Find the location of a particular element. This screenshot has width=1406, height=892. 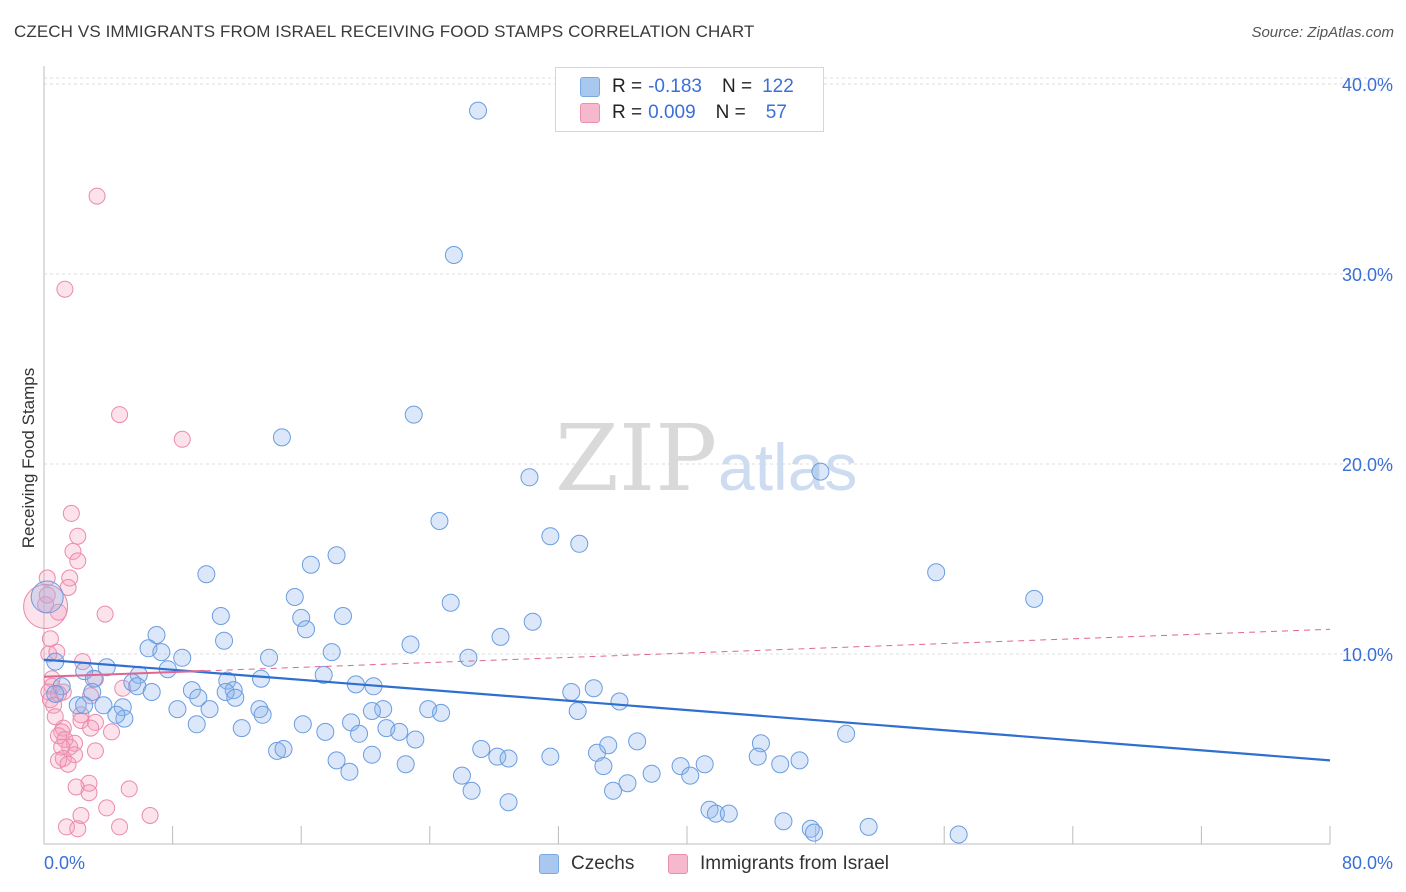

series-israel-points is located at coordinates (107, 512).